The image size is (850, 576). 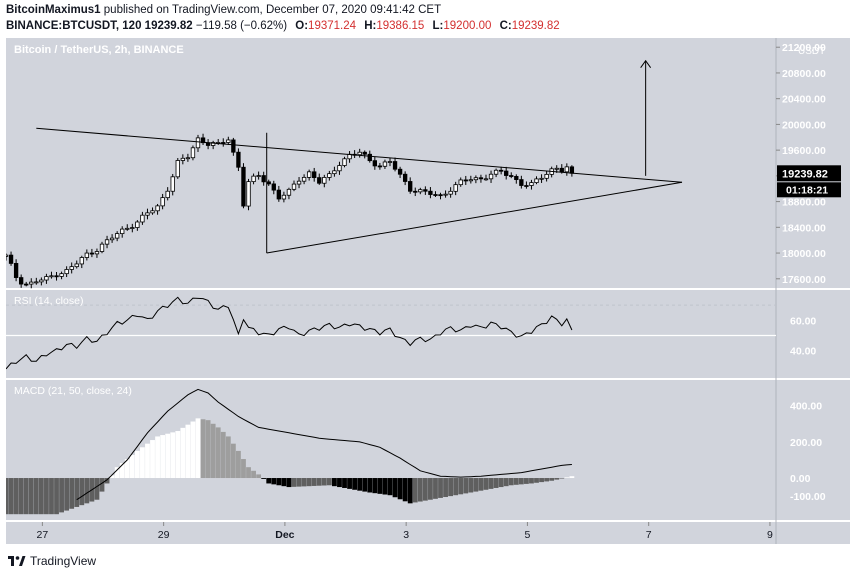 I want to click on price-tick-label: 21200.00, so click(x=804, y=48).